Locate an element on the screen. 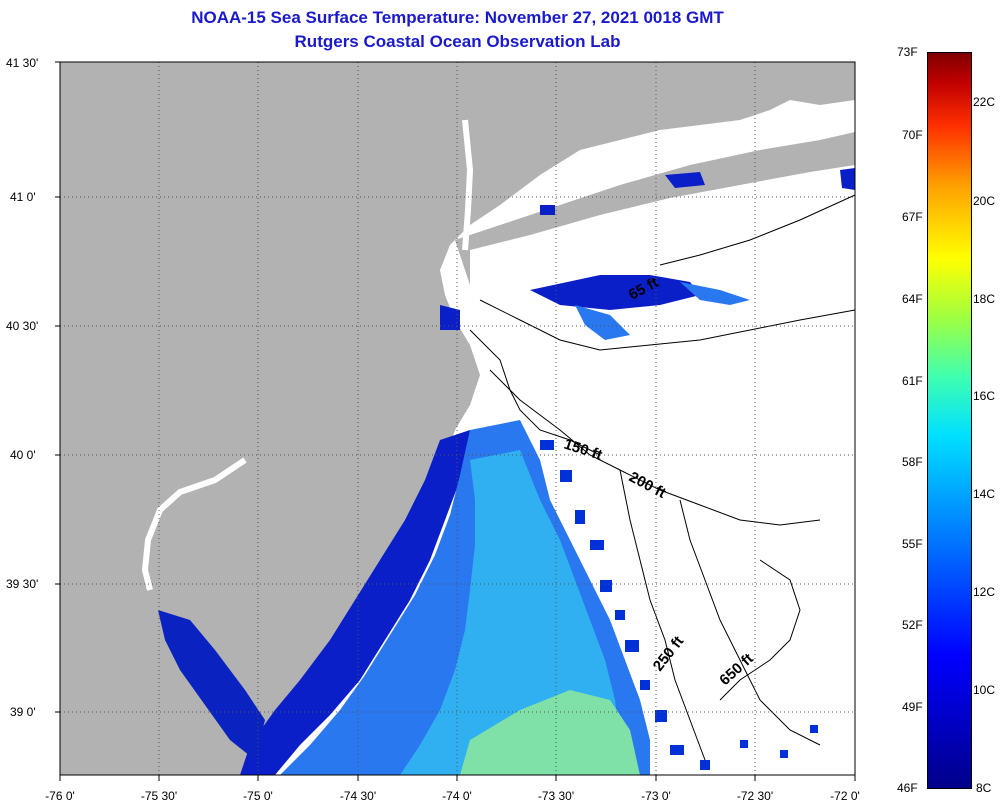 The image size is (1000, 809). colorbar-f-label: 49F is located at coordinates (912, 707).